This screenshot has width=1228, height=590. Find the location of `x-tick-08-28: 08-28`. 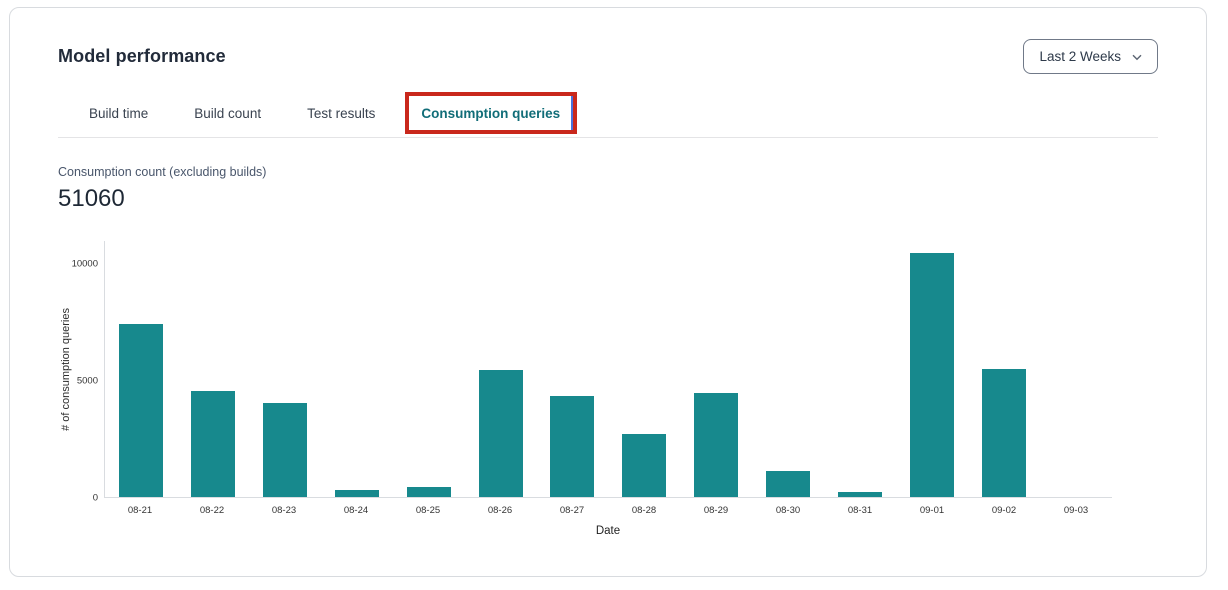

x-tick-08-28: 08-28 is located at coordinates (644, 510).